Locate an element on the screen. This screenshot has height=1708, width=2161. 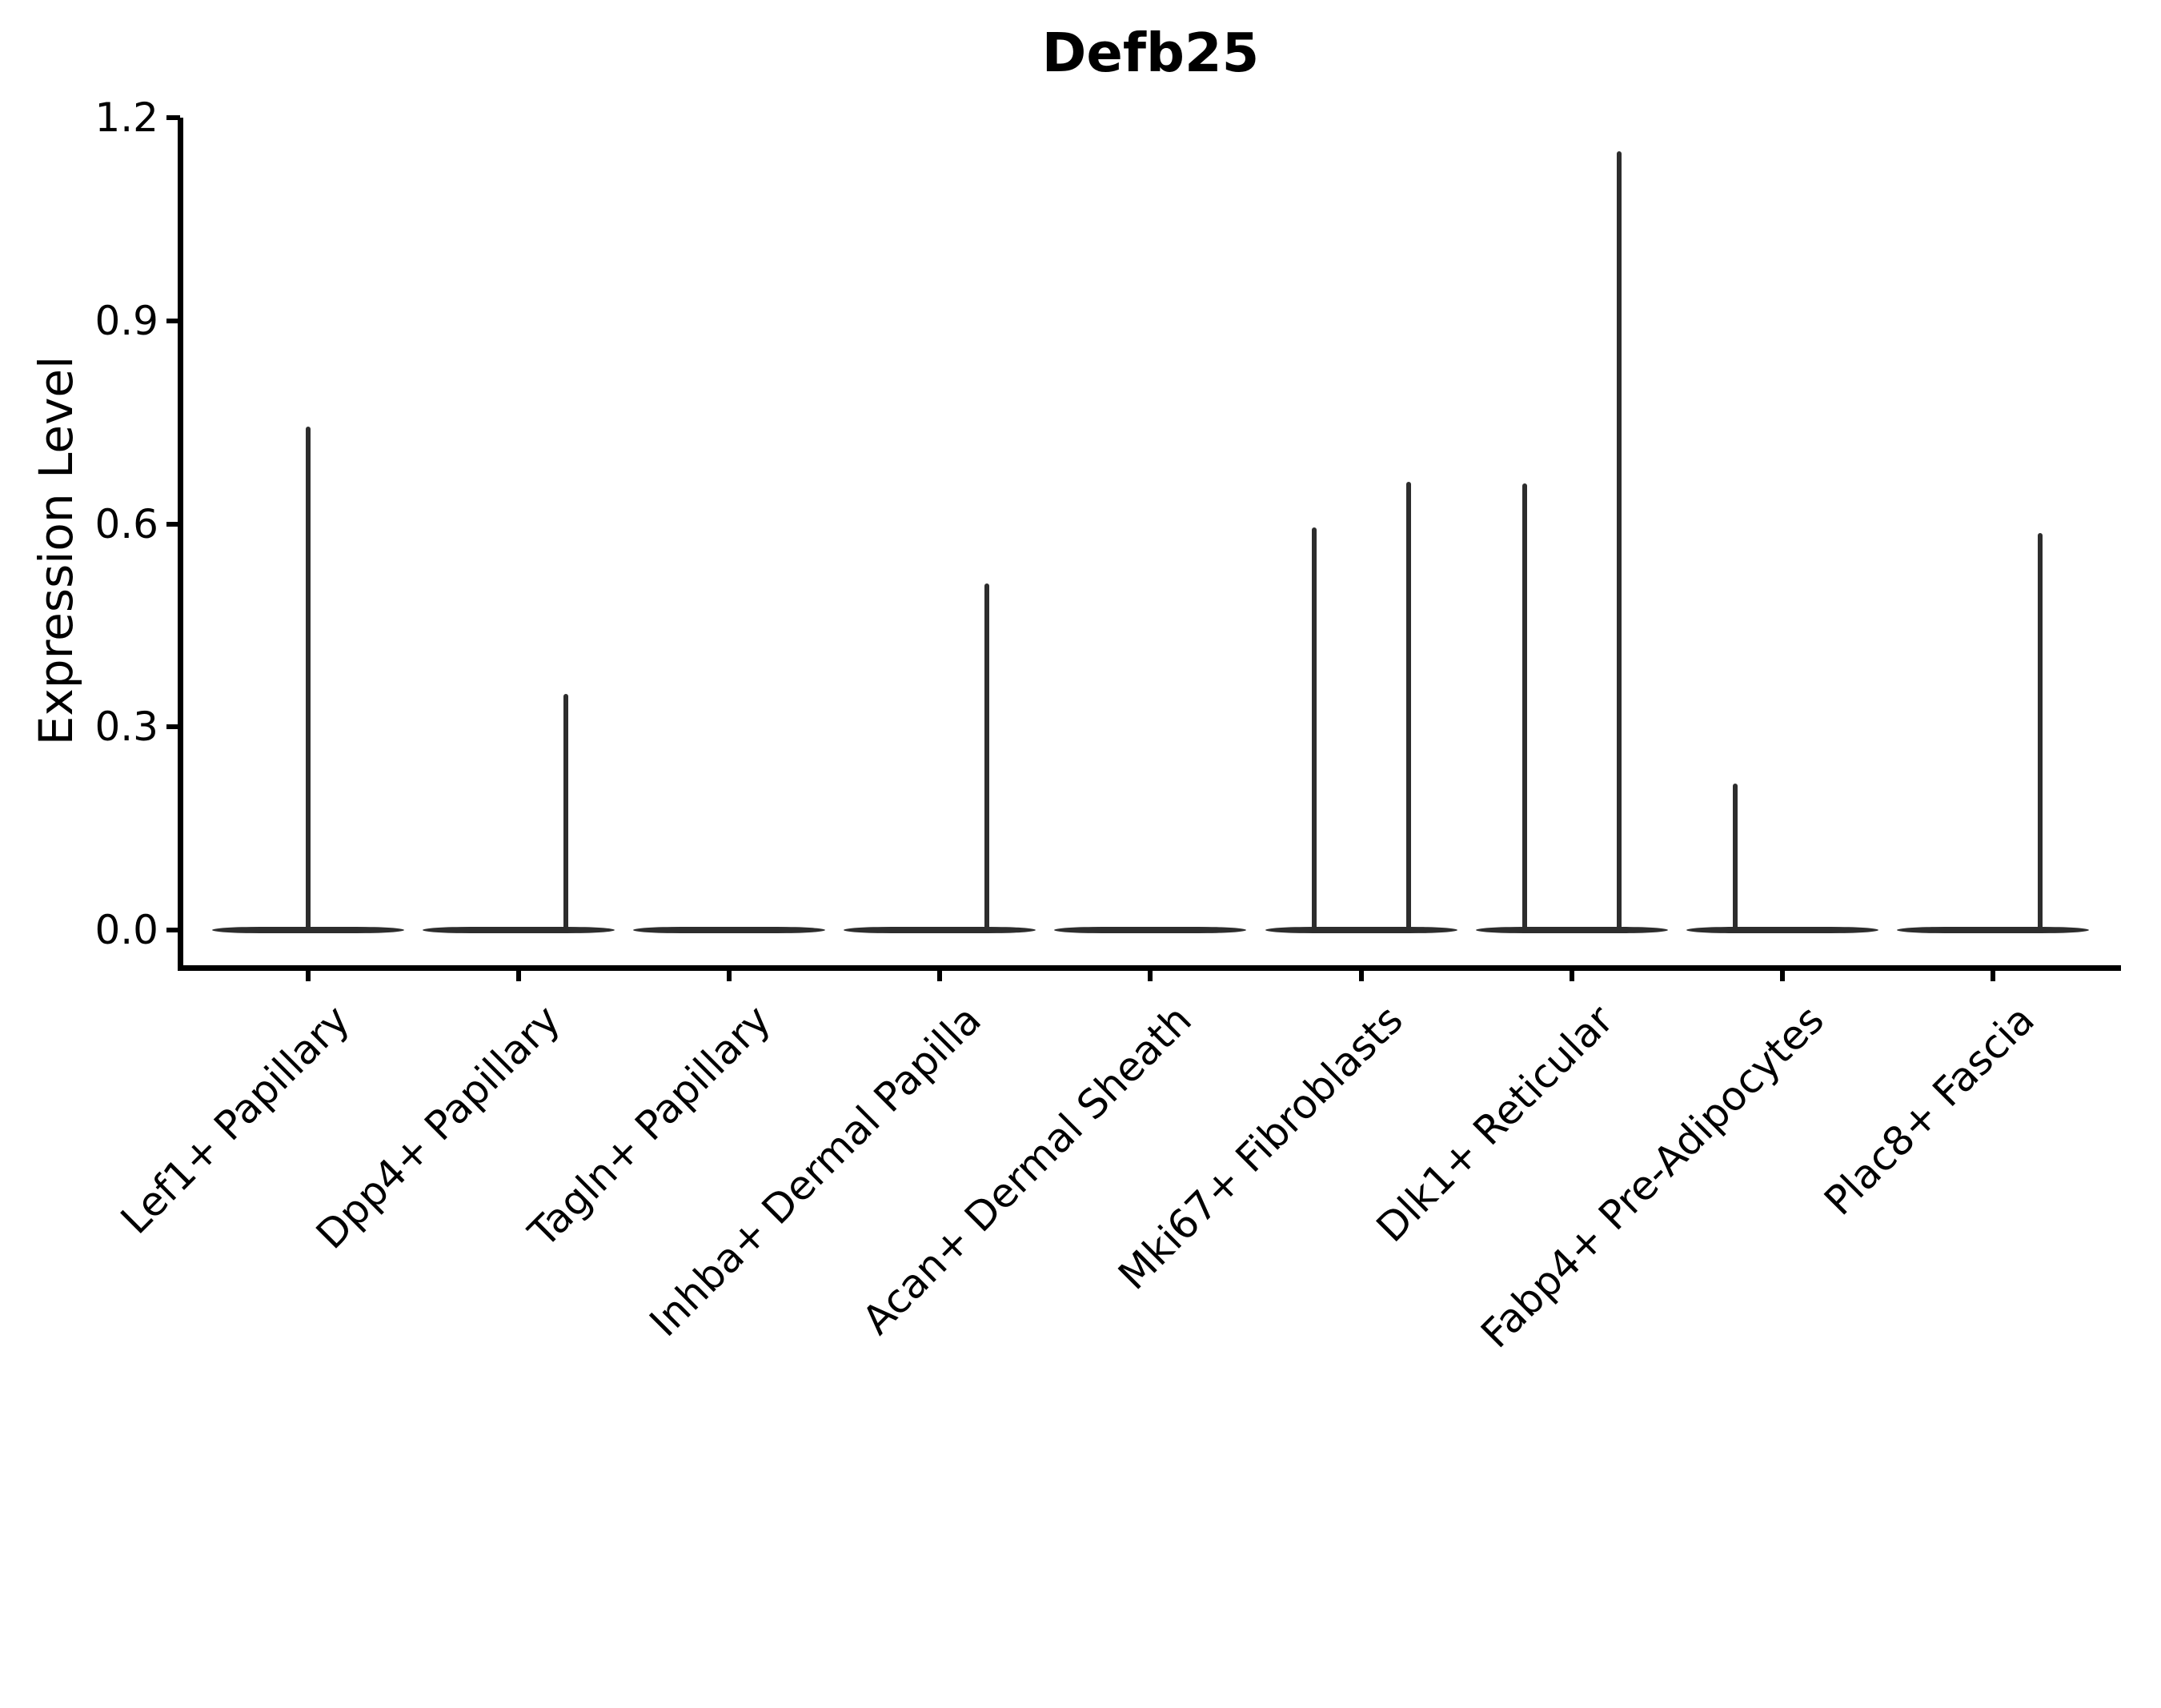
x-tick-label: Tagln+ Papillary is located at coordinates (649, 1126).